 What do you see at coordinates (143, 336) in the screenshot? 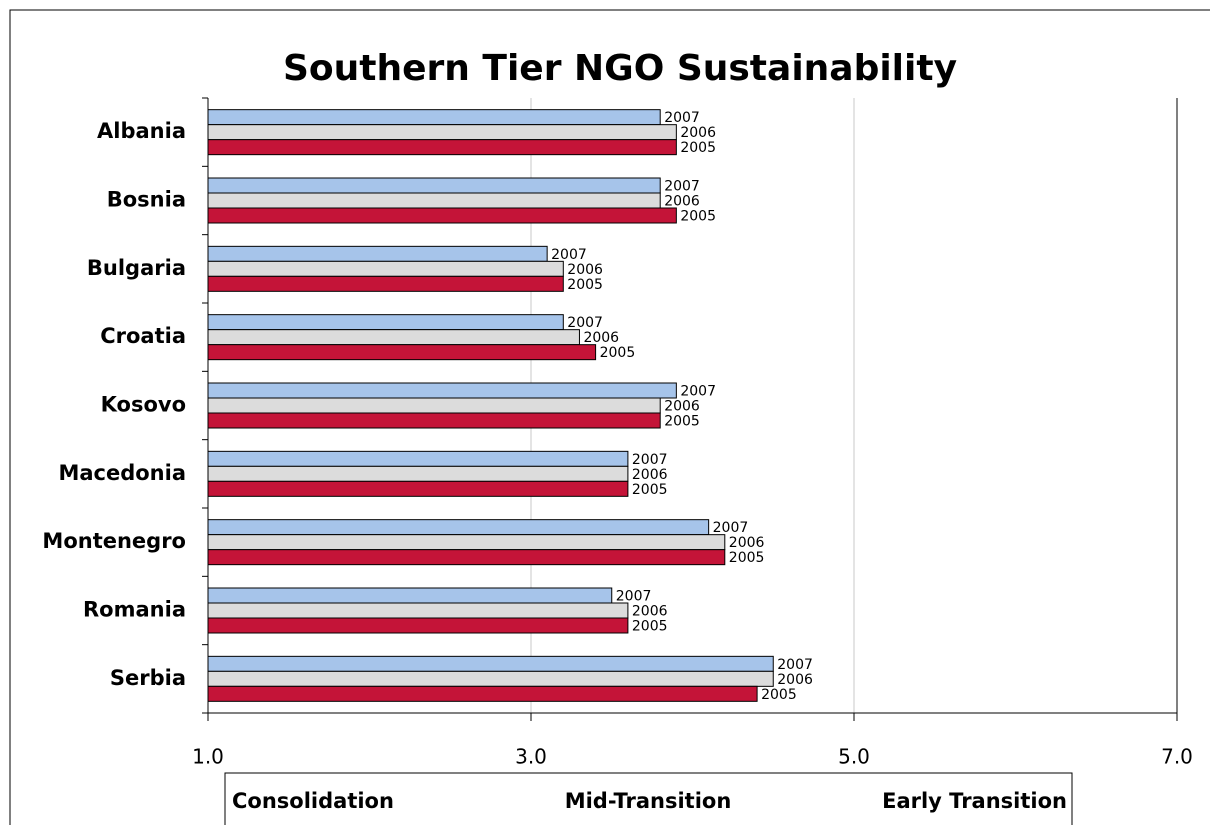
I see `y-tick-label: Croatia` at bounding box center [143, 336].